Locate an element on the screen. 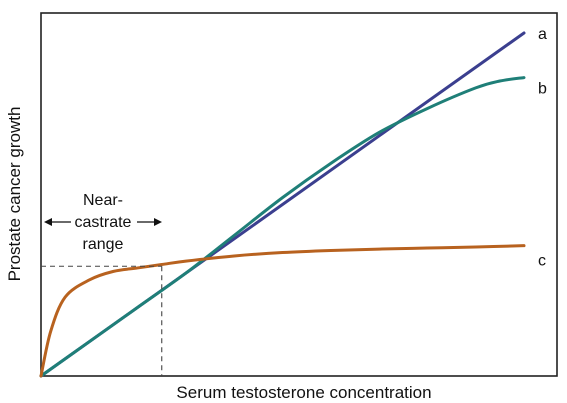  range-arrow-left-head is located at coordinates (48, 222).